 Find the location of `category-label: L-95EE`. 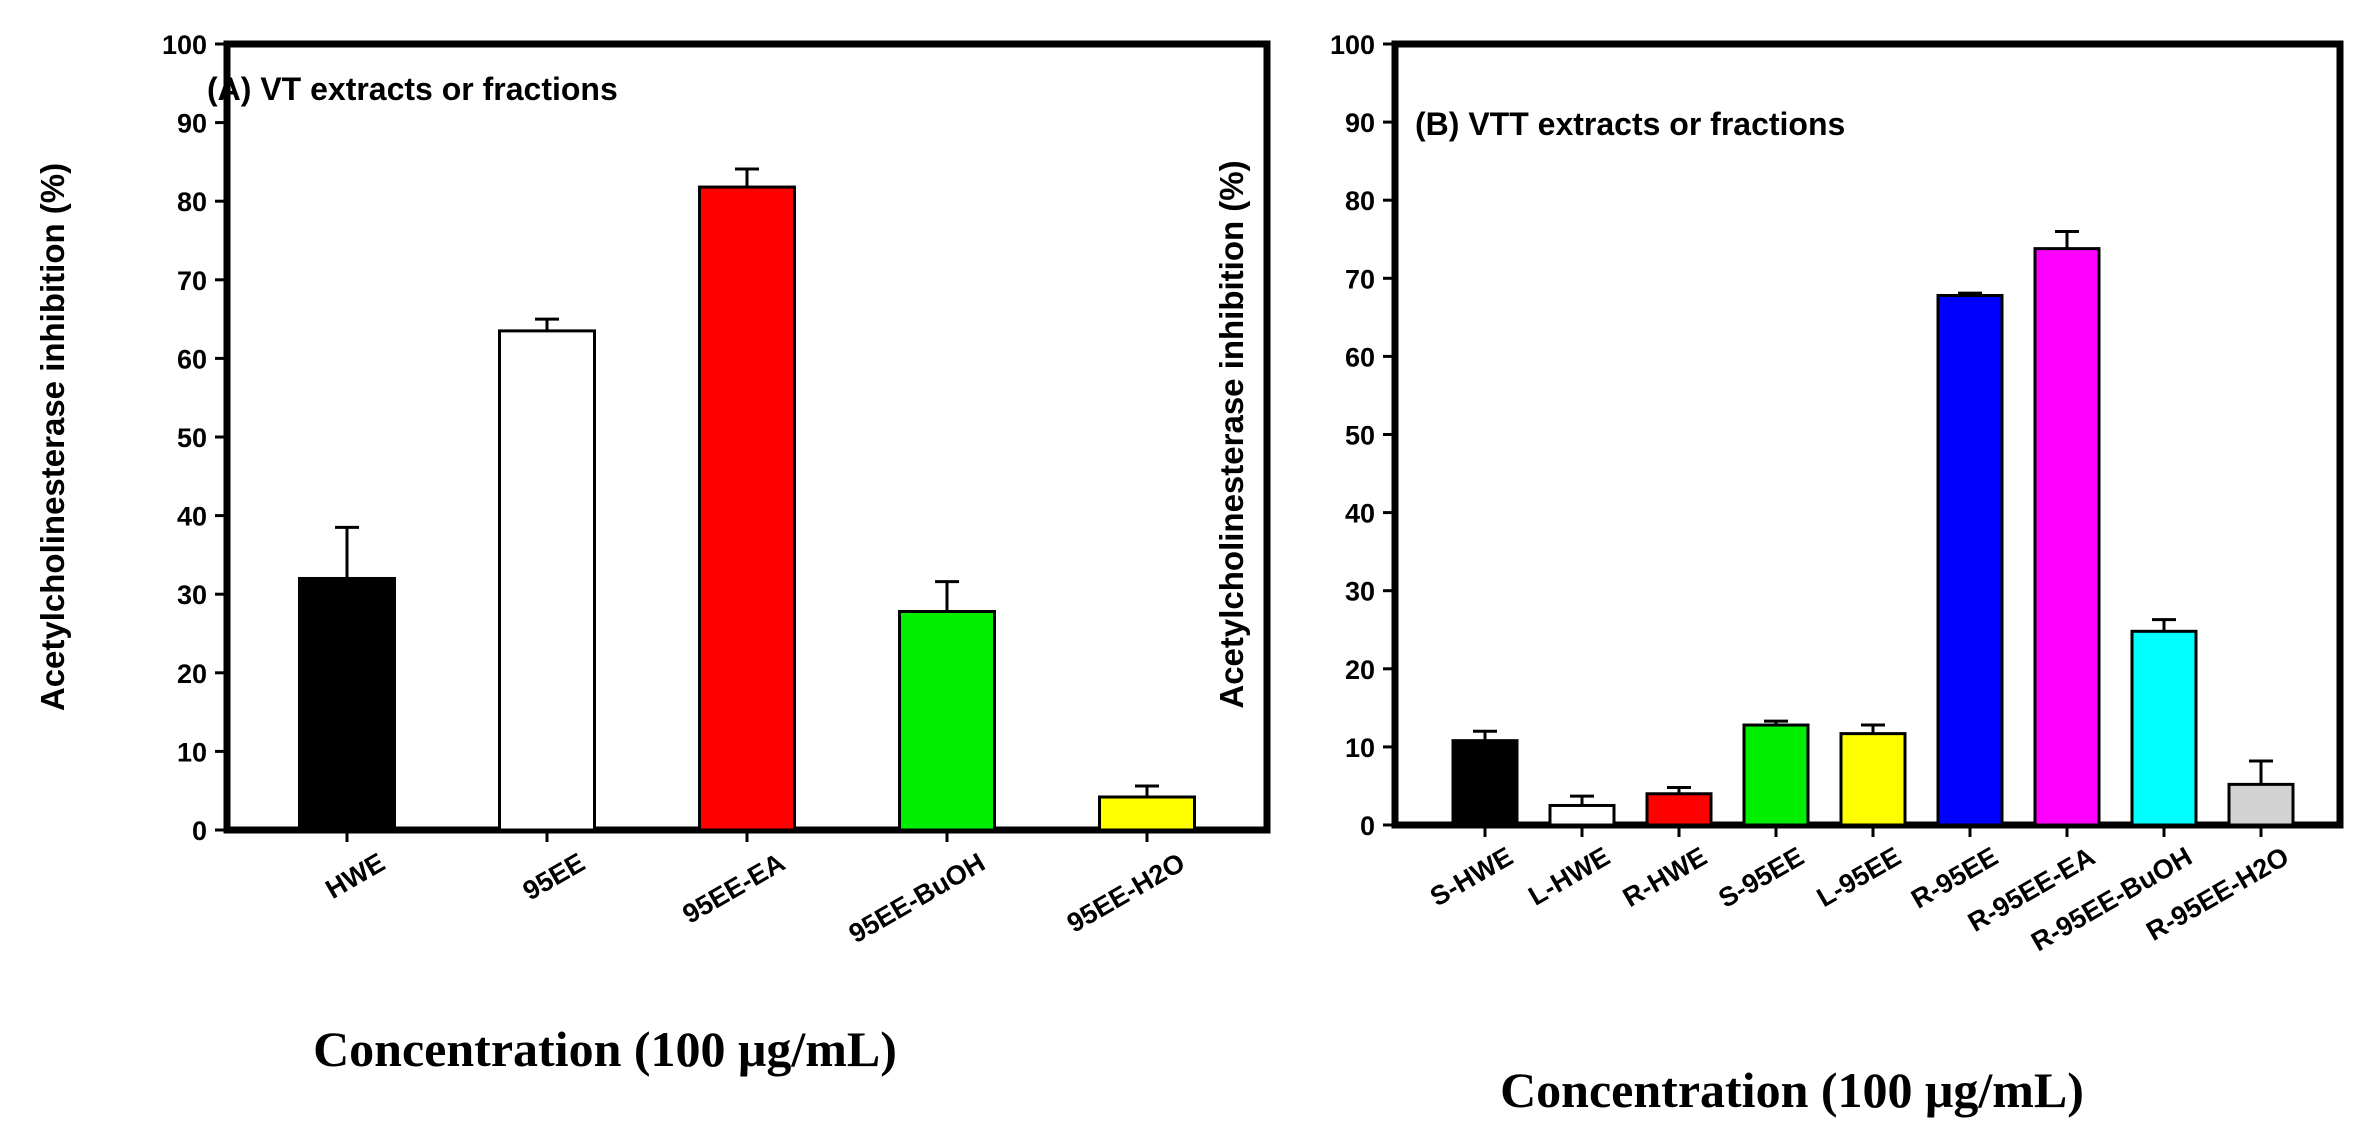

category-label: L-95EE is located at coordinates (1859, 877).